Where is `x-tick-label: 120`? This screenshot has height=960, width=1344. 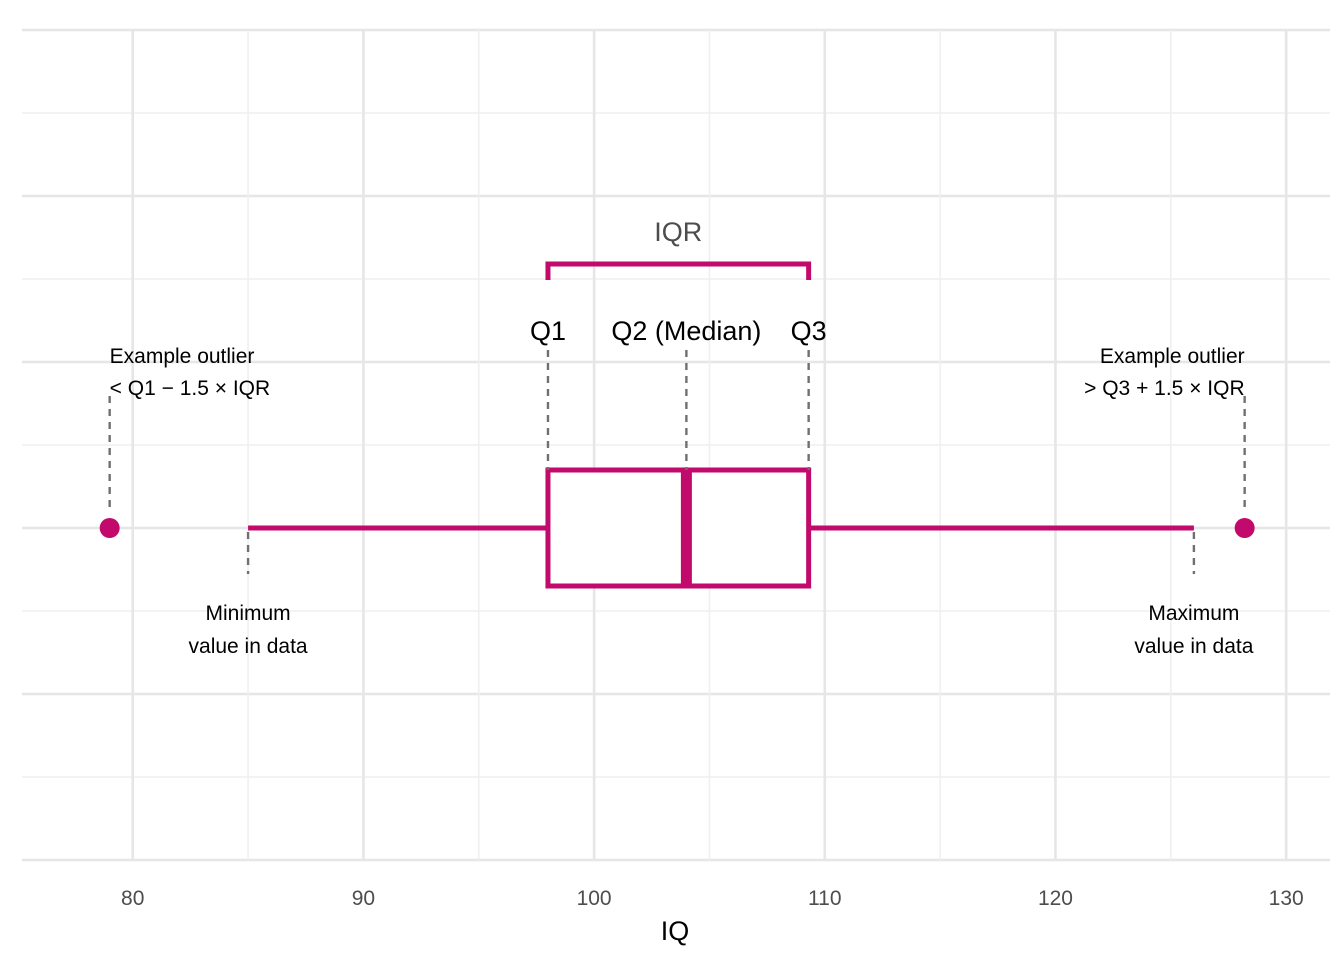
x-tick-label: 120 is located at coordinates (1055, 898).